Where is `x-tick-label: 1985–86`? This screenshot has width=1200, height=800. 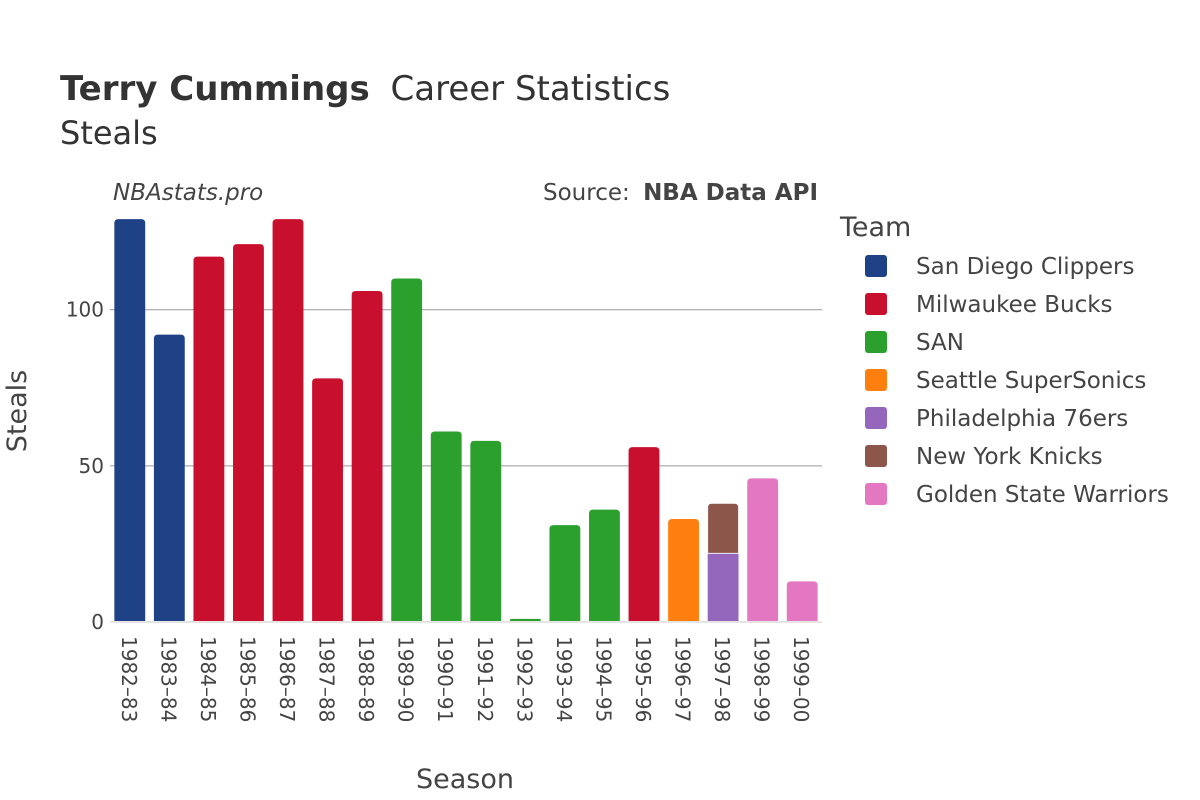
x-tick-label: 1985–86 is located at coordinates (247, 679).